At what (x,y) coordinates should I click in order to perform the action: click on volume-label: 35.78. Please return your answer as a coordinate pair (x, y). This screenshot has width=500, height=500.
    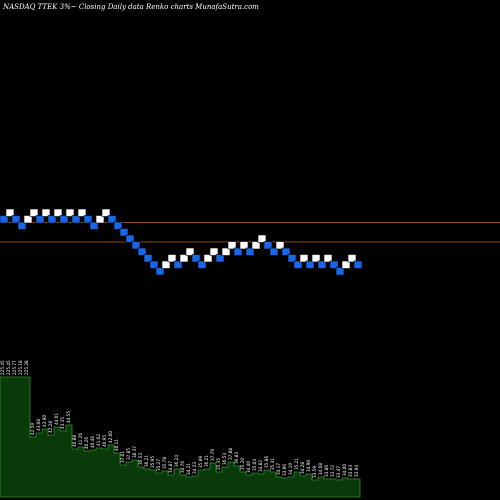
    Looking at the image, I should click on (164, 463).